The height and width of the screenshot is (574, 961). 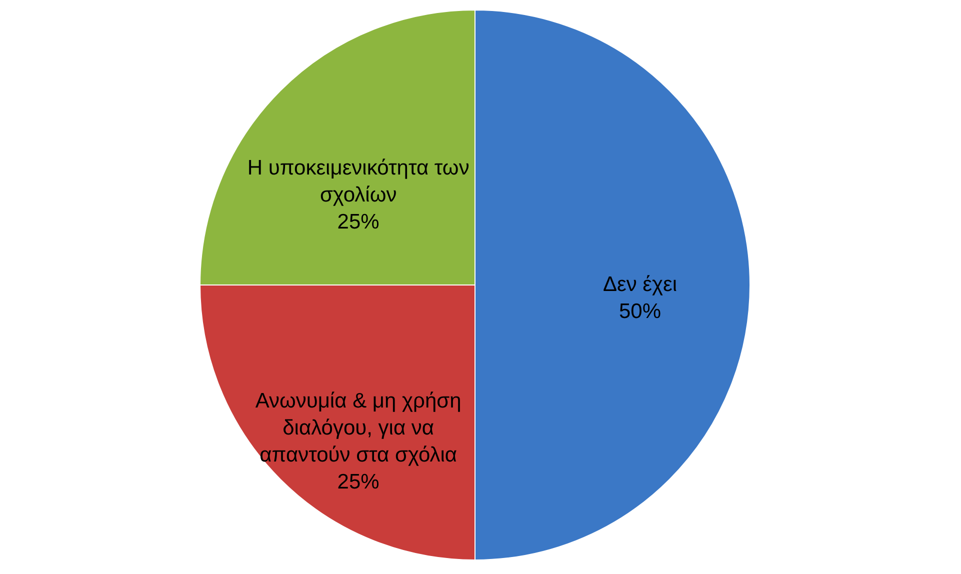 I want to click on slice-label: Η υποκειμενικότητα των σχολίων, so click(x=358, y=181).